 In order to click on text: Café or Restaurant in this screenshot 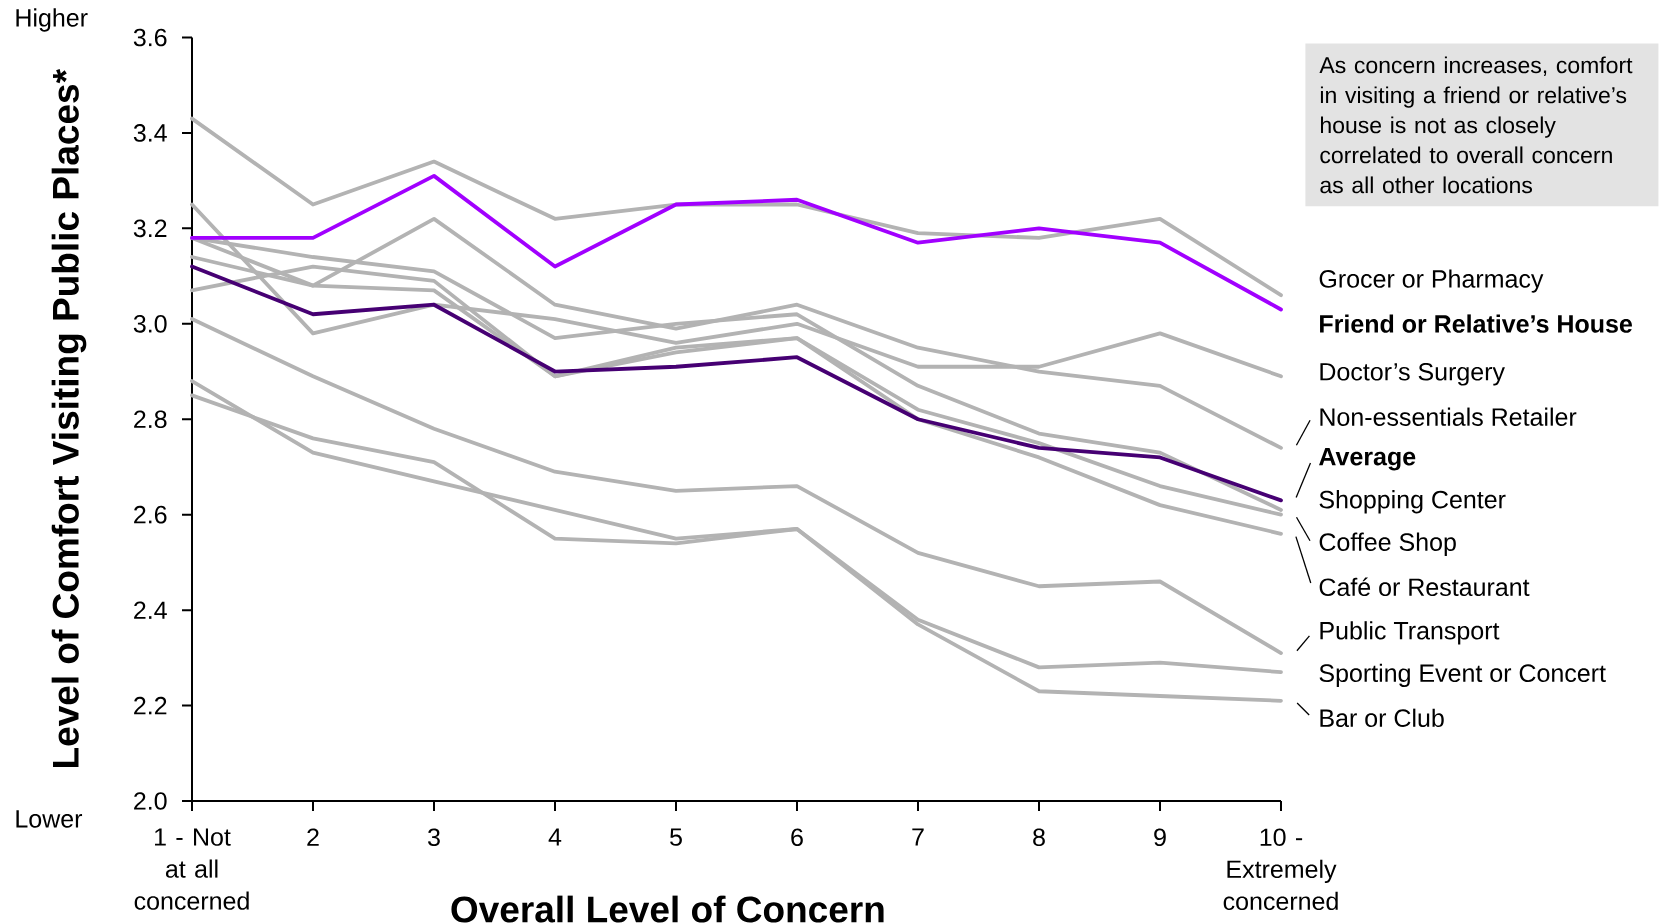, I will do `click(1424, 587)`.